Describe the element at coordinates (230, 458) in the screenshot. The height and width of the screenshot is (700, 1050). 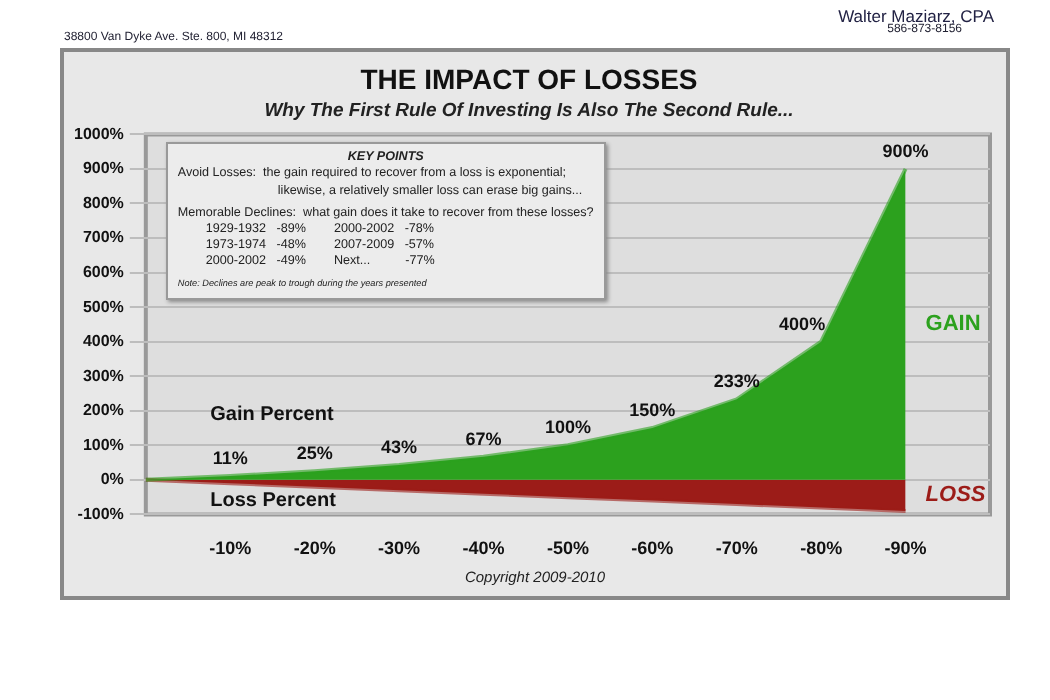
I see `data-label: 11%` at that location.